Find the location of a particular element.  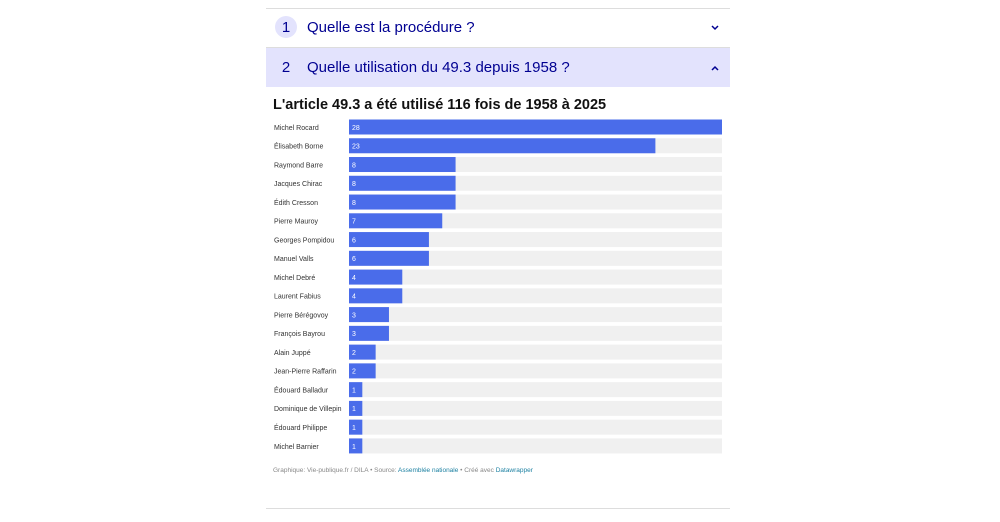

category-label: Georges Pompidou is located at coordinates (304, 240).